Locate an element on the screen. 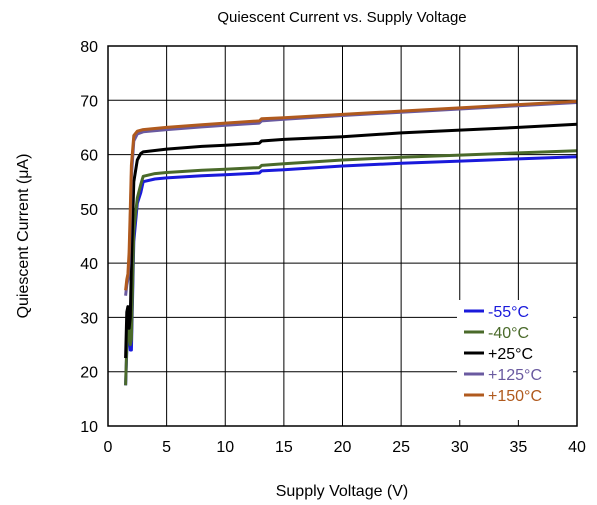  x-tick-label: 10 is located at coordinates (225, 447).